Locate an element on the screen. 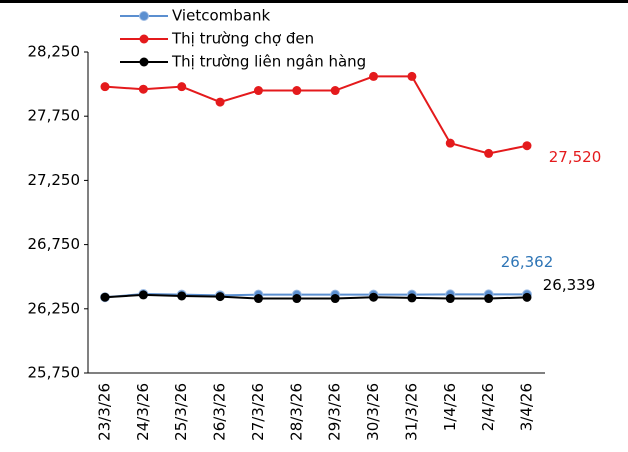 The image size is (628, 452). x-tick-label: 2/4/26 is located at coordinates (488, 407).